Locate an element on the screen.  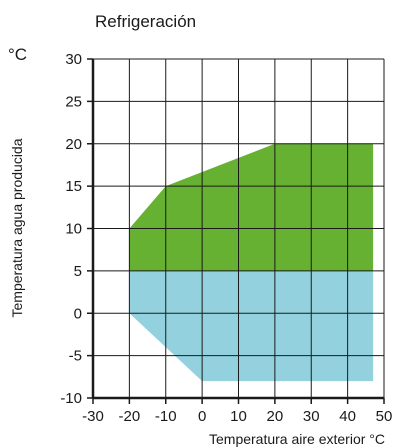
y-axis-label: Temperatura agua producida is located at coordinates (17, 227).